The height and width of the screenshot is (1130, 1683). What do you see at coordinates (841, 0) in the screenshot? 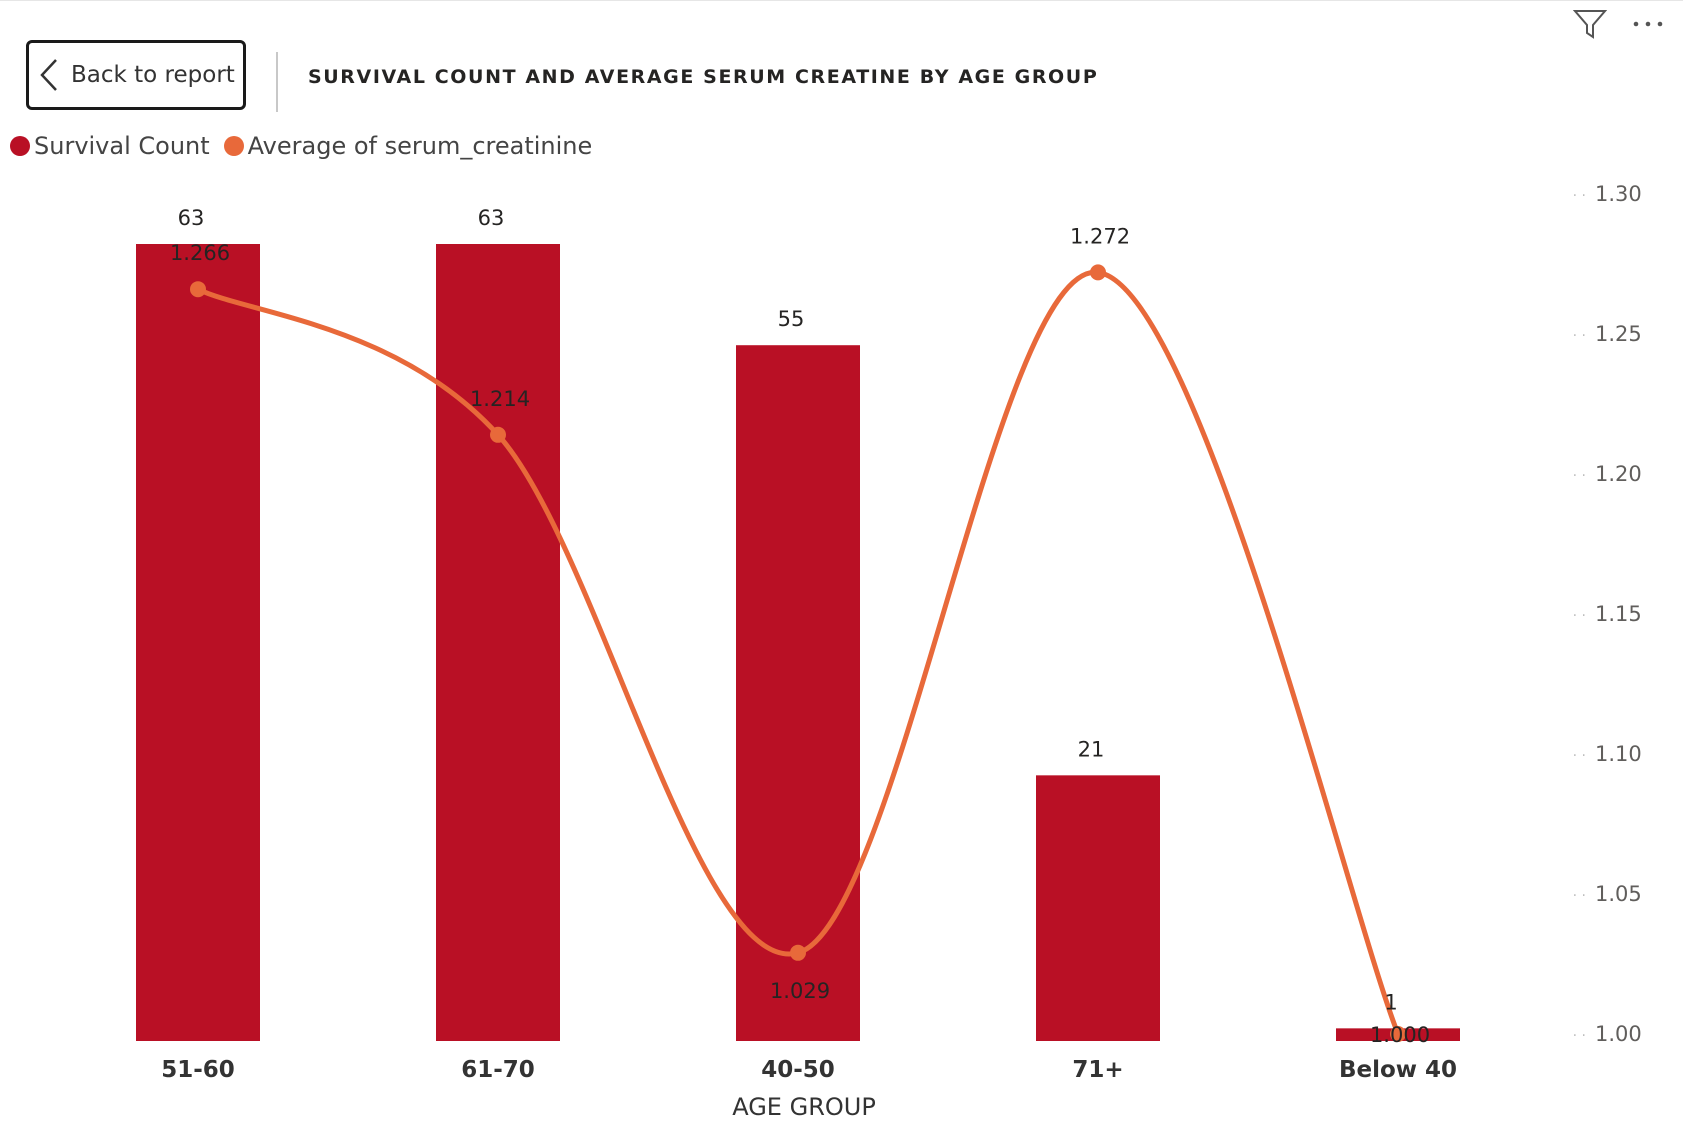
I see `top-border` at bounding box center [841, 0].